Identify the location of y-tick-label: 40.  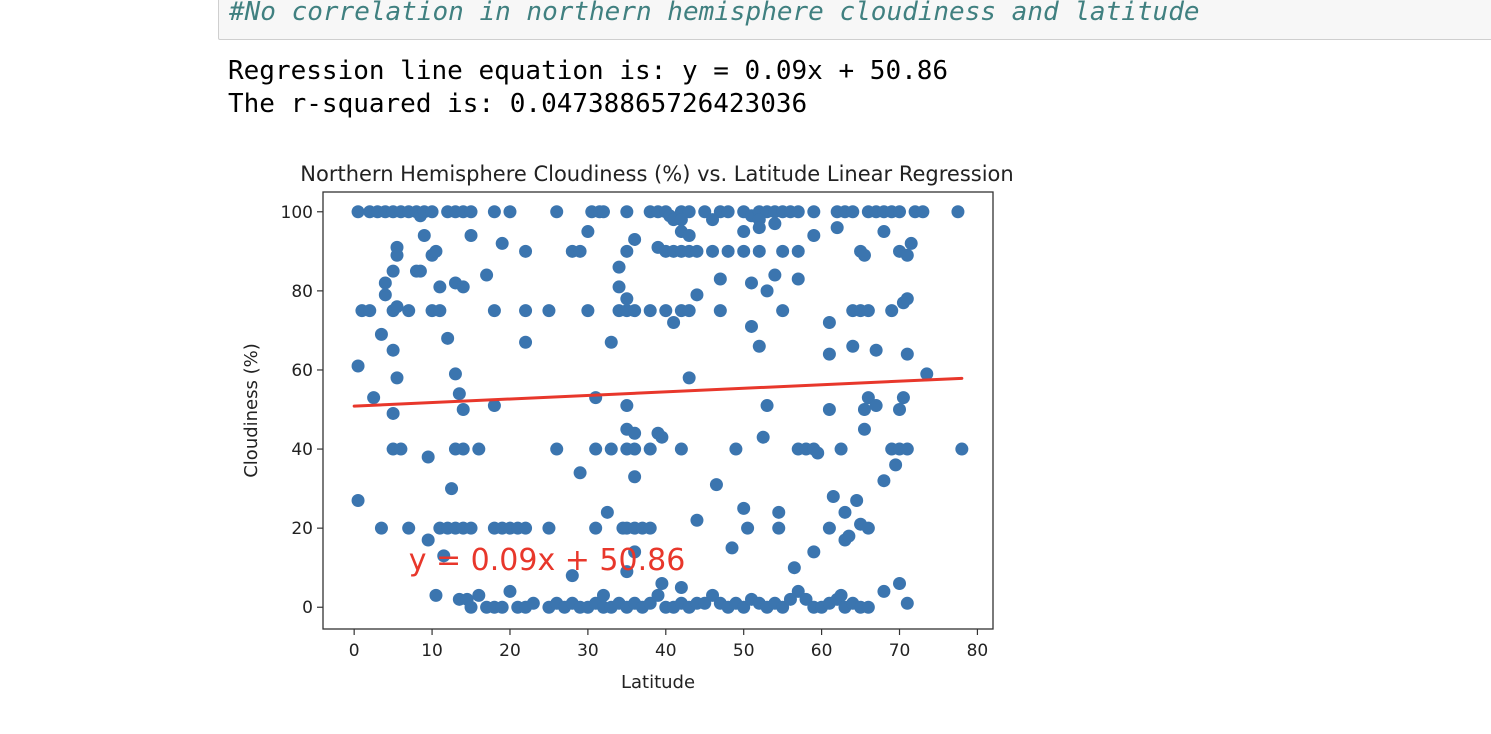
(302, 450).